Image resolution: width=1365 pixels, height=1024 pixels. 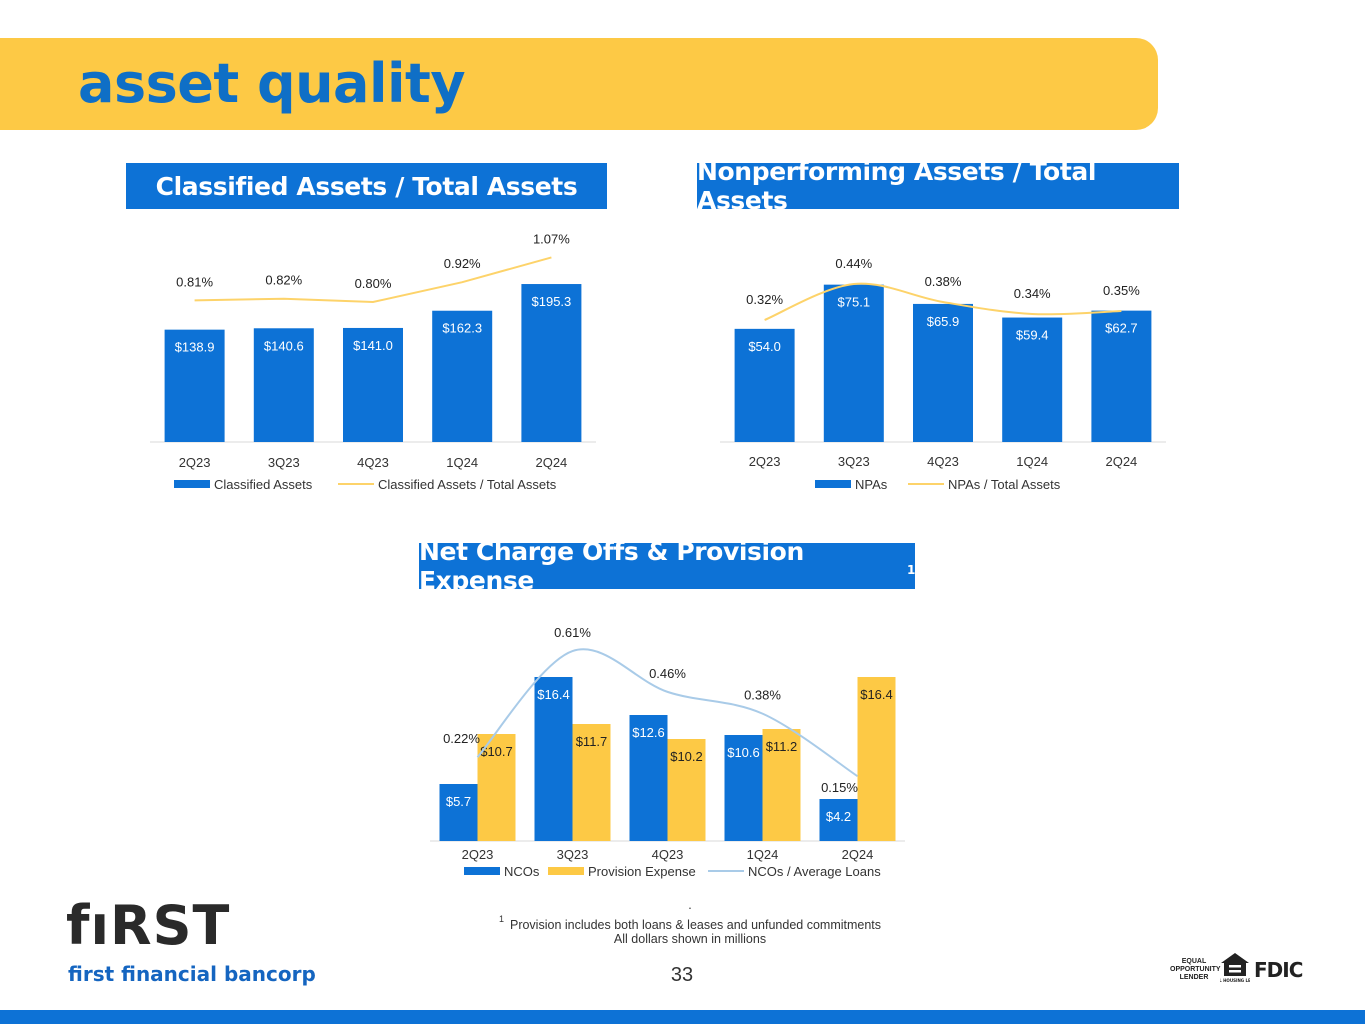 I want to click on legend-label: NCOs, so click(x=522, y=871).